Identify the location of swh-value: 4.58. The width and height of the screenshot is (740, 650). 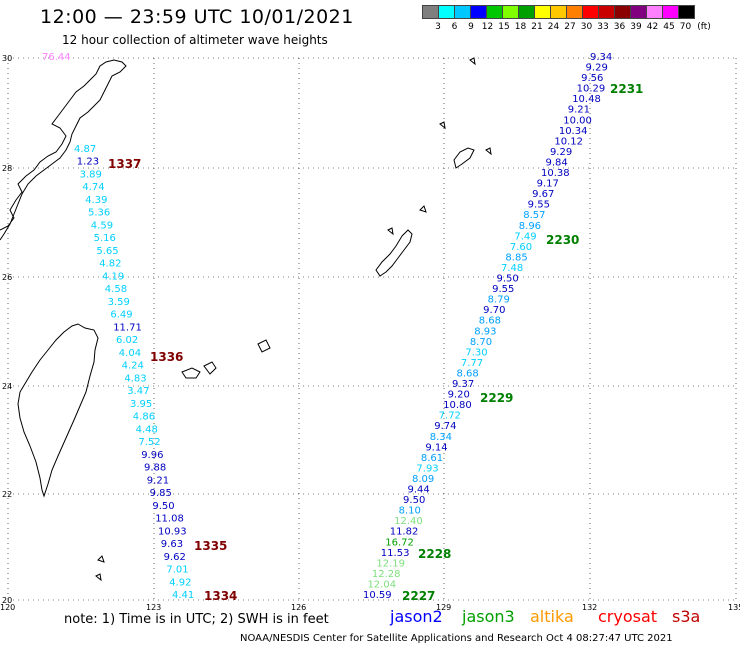
(116, 289).